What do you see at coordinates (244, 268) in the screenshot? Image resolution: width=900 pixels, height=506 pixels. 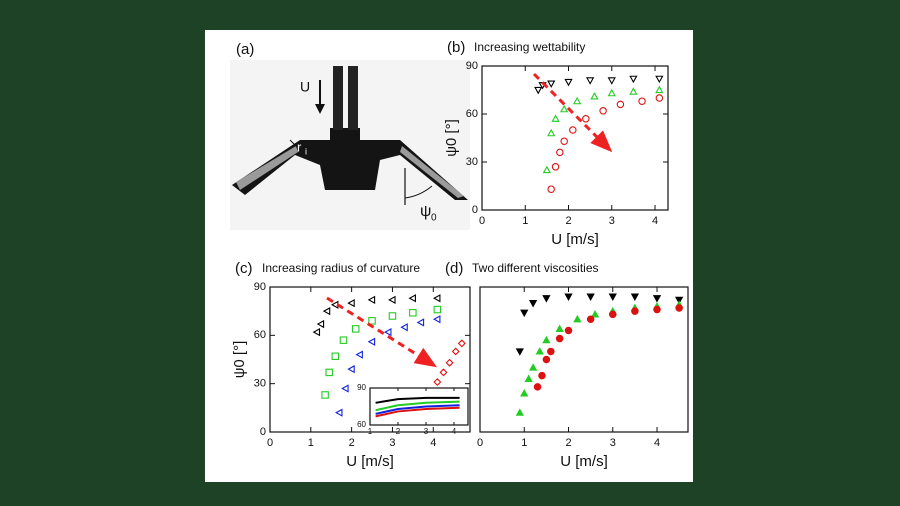 I see `panel-label: (c)` at bounding box center [244, 268].